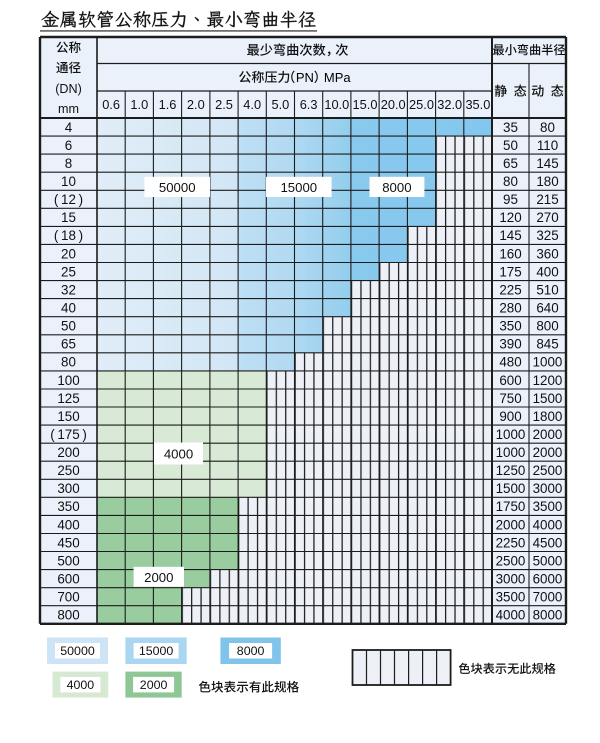  I want to click on svg-text: 845, so click(547, 344).